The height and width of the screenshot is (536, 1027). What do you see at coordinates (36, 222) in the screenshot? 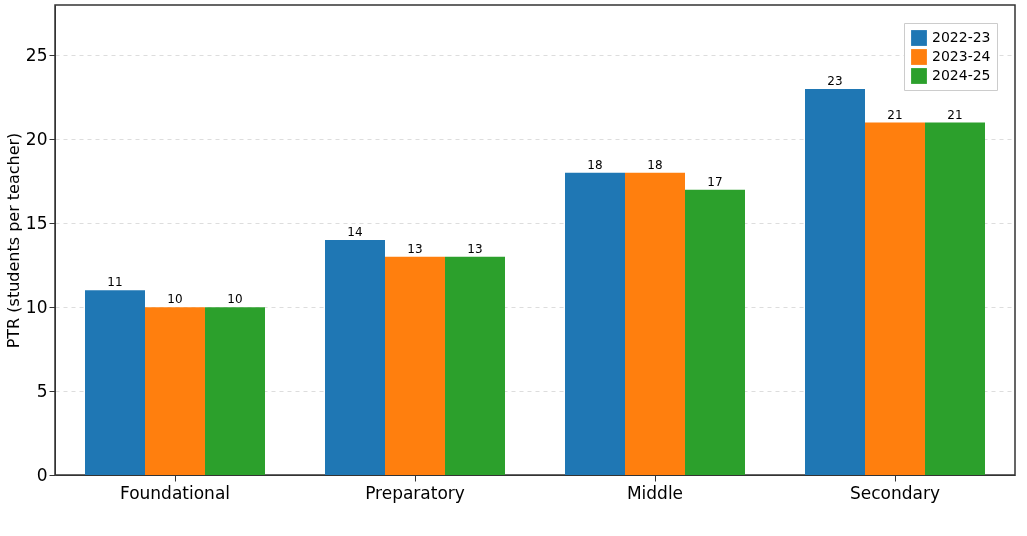
I see `y-tick-label: 15` at bounding box center [36, 222].